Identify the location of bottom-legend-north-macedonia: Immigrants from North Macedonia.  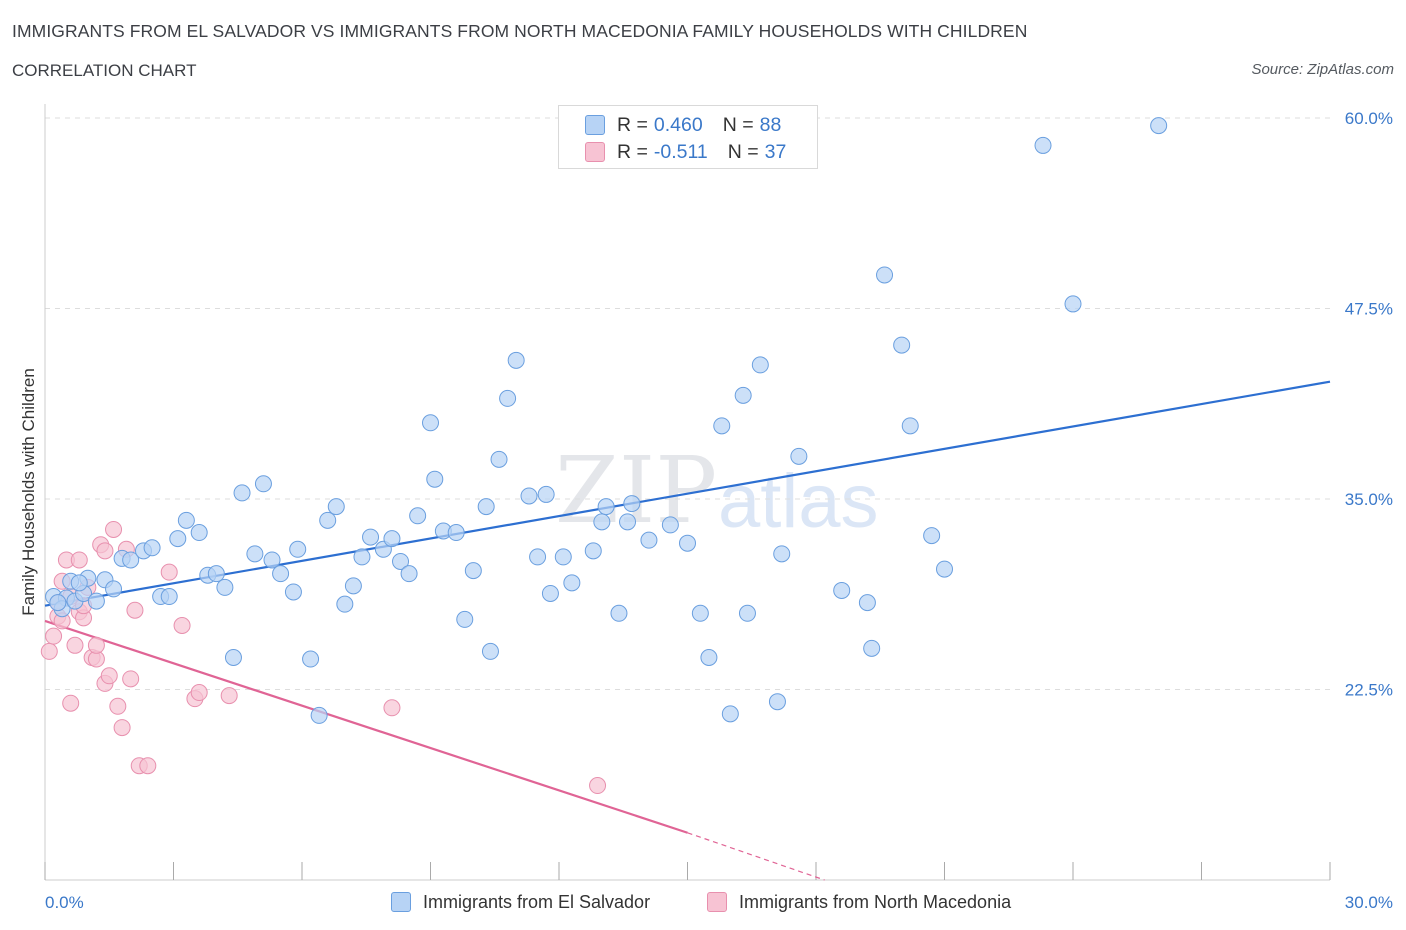
(859, 902).